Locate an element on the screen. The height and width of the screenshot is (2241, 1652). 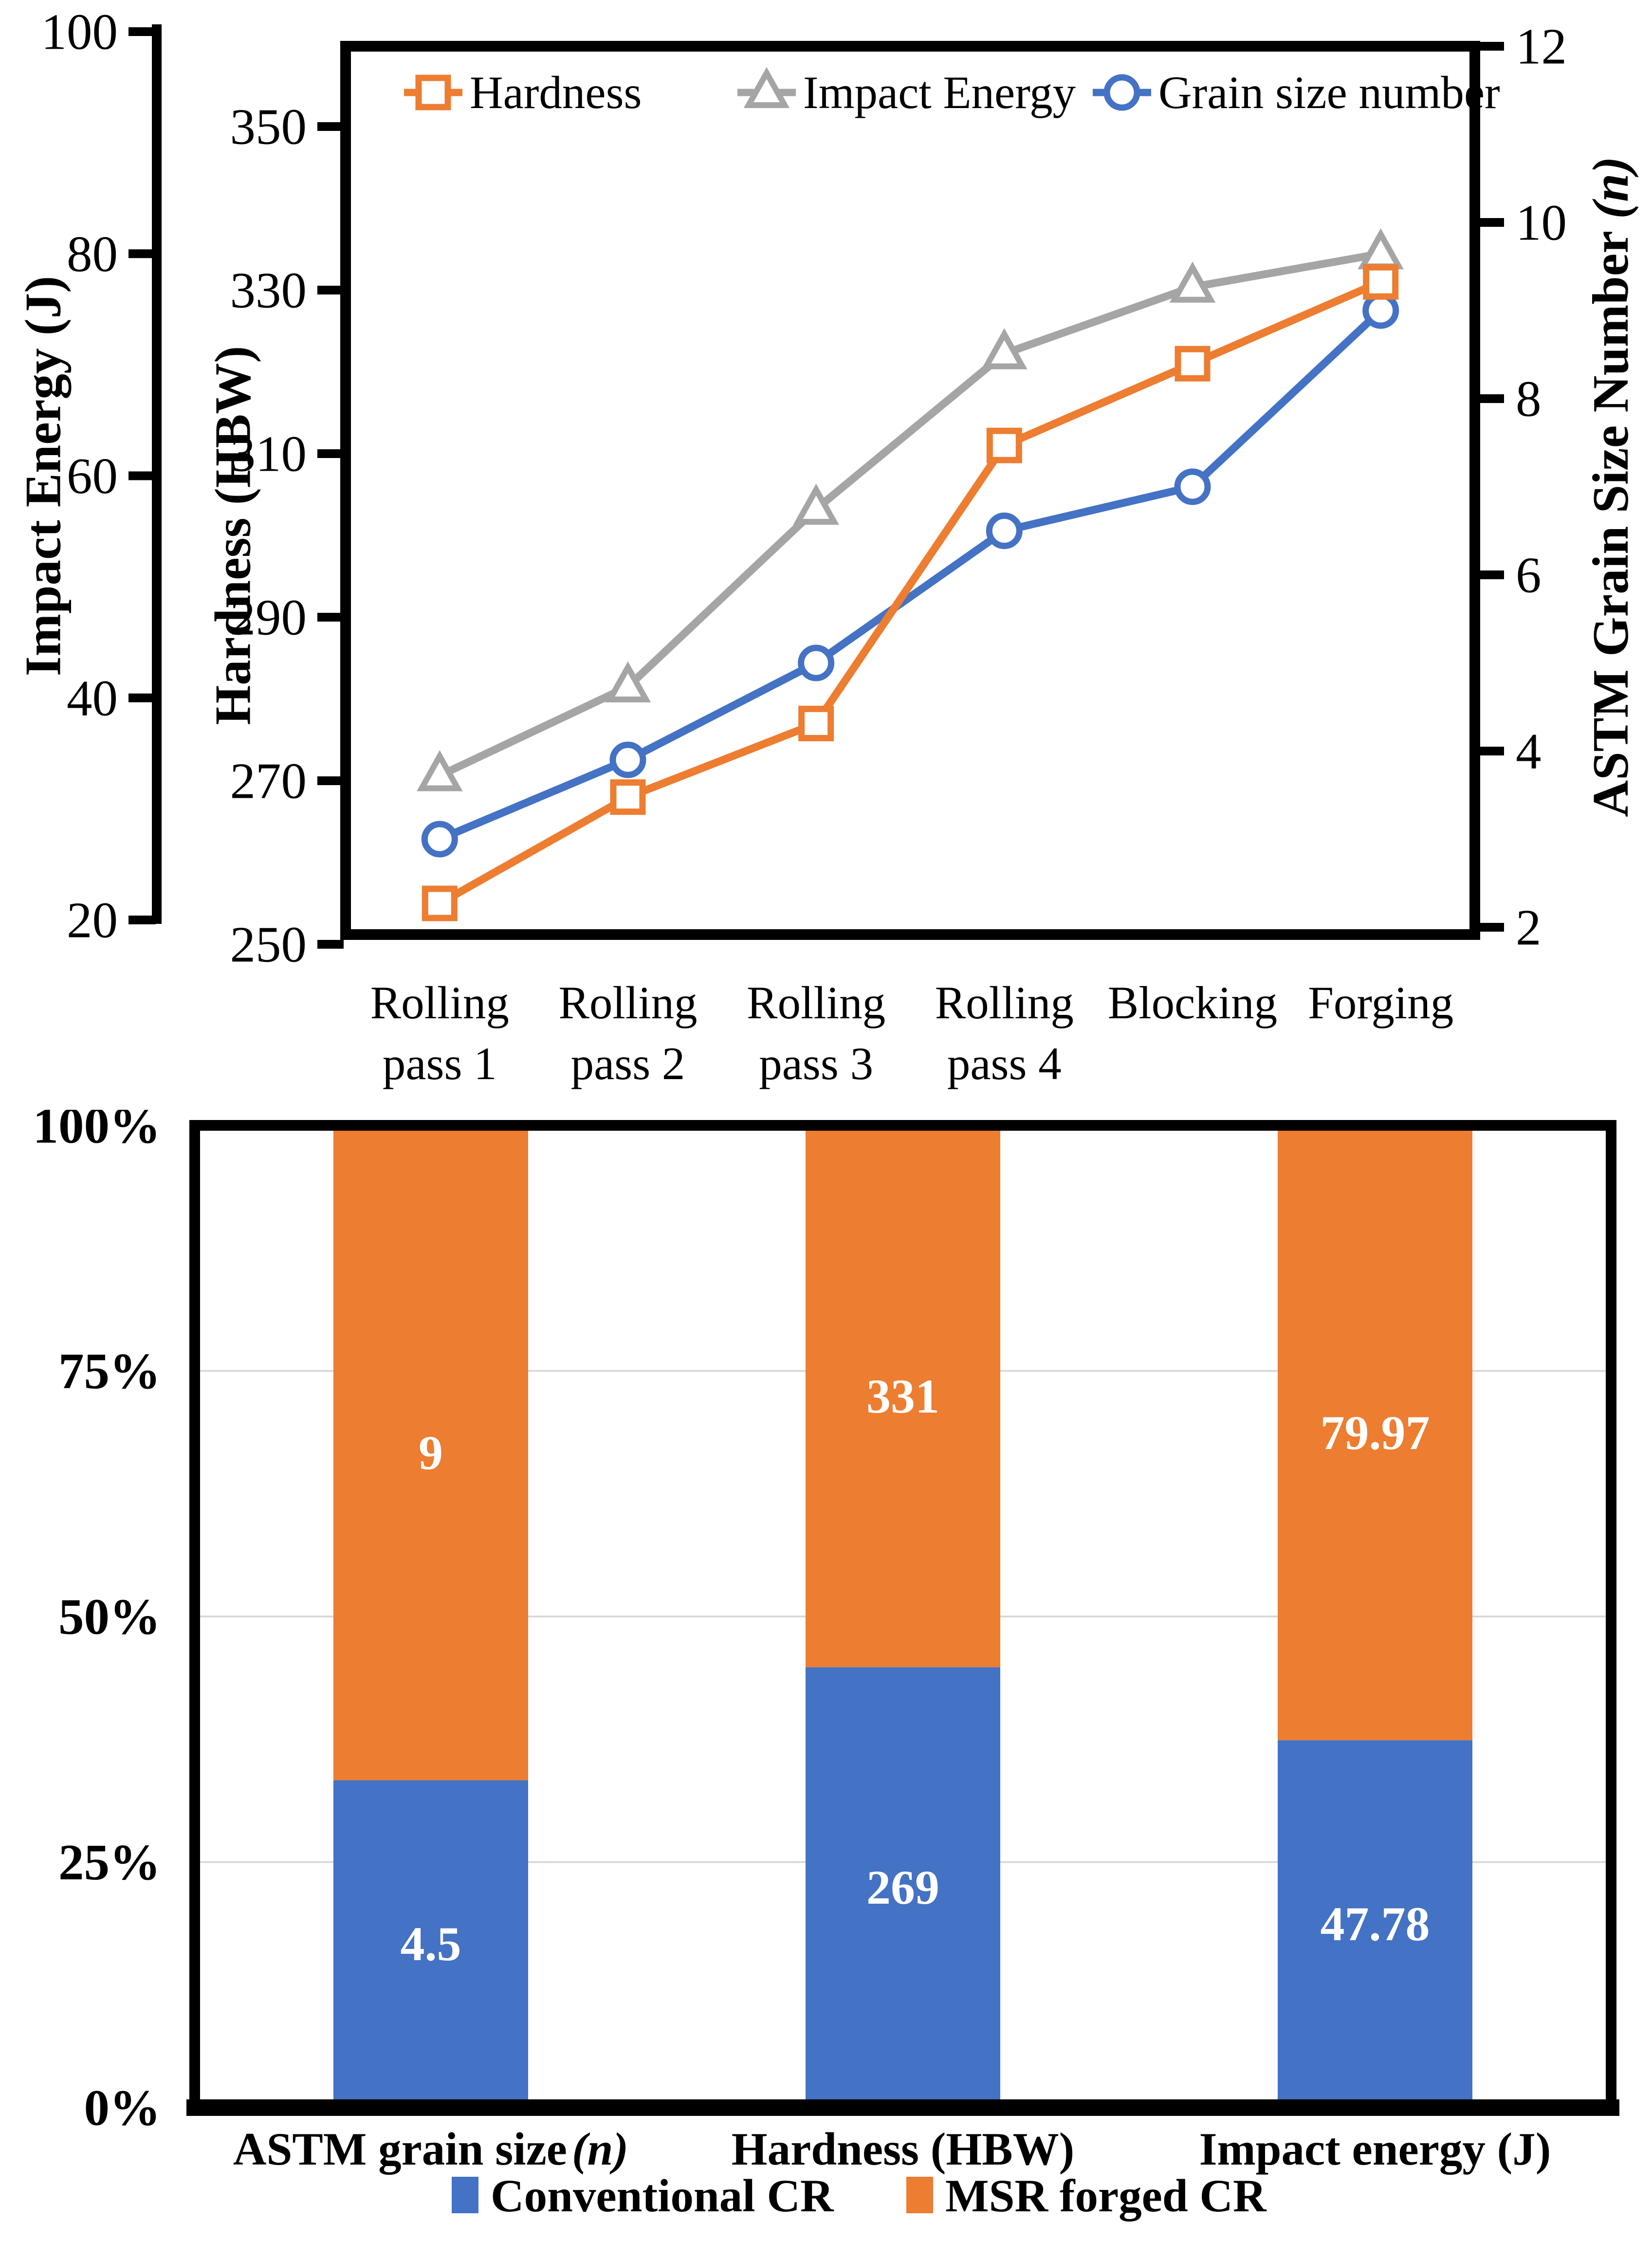
impact-axis-tick-label: 40 is located at coordinates (92, 697).